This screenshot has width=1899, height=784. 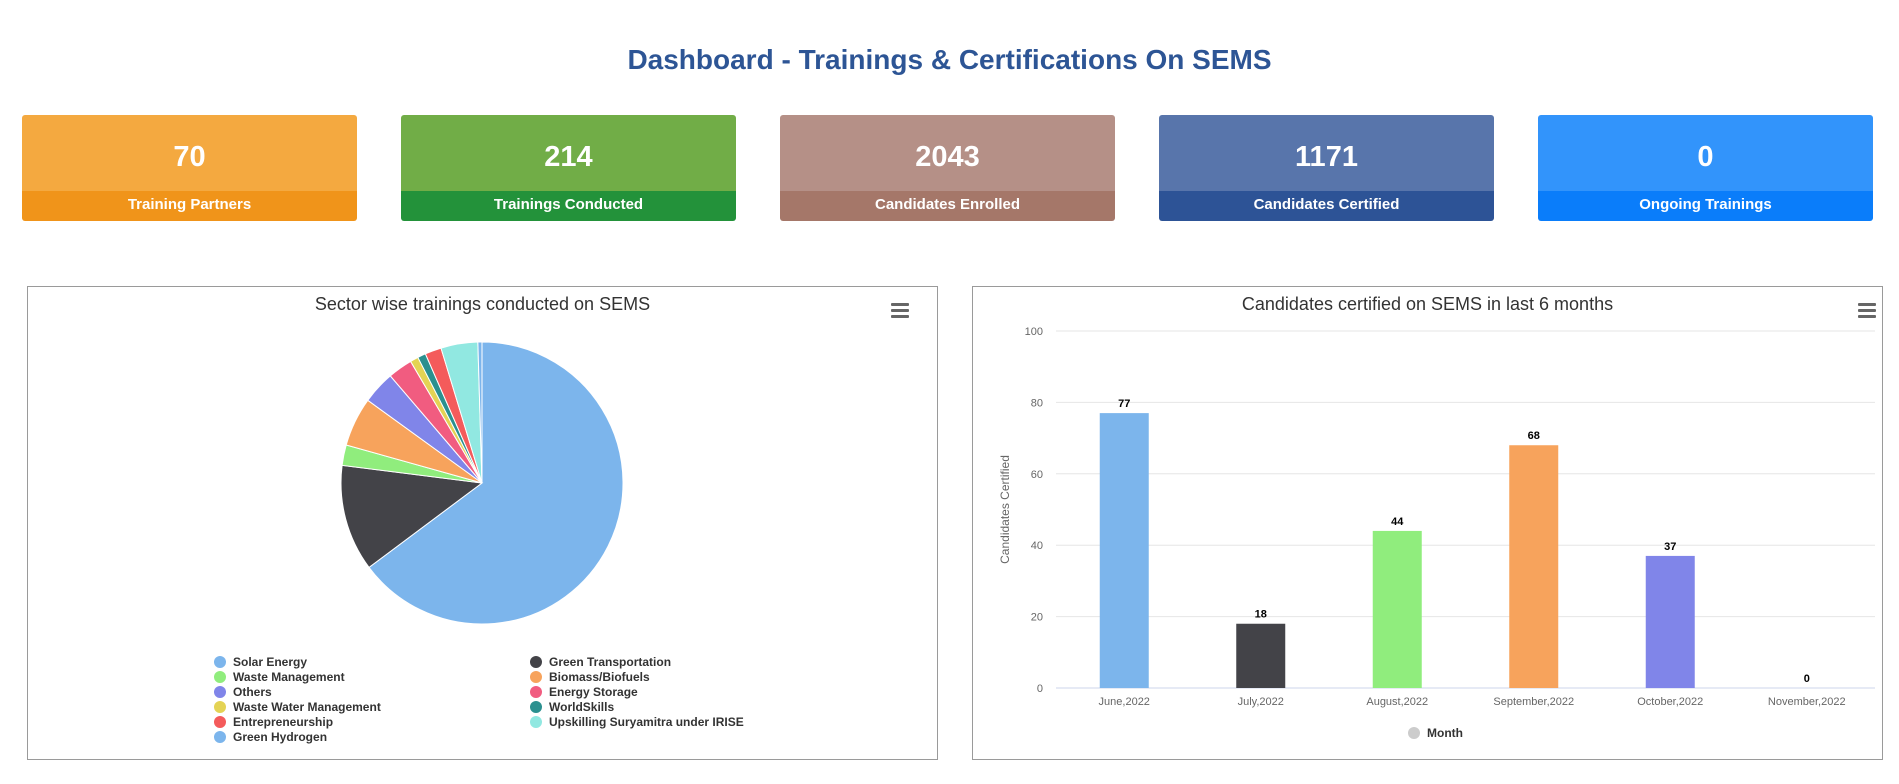 What do you see at coordinates (280, 737) in the screenshot?
I see `legend-label: Green Hydrogen` at bounding box center [280, 737].